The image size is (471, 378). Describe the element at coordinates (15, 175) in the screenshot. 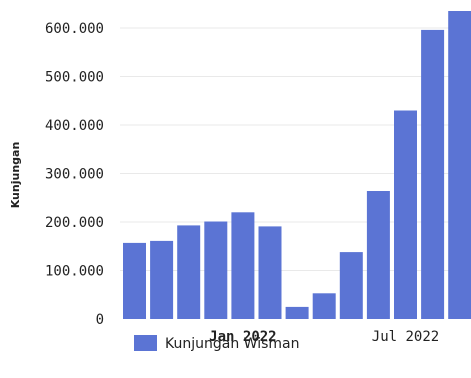

I see `y-axis-label: Kunjungan` at that location.